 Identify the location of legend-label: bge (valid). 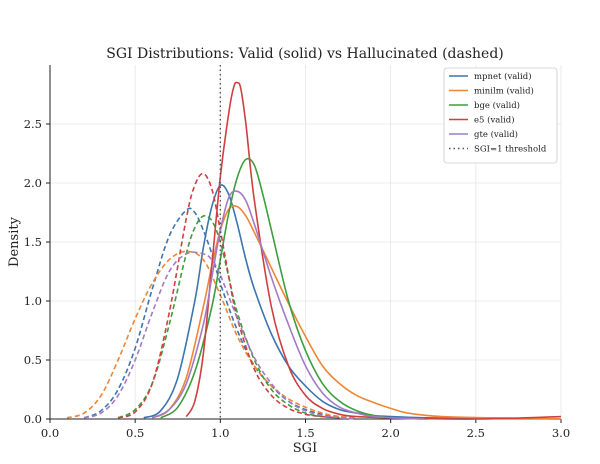
(497, 105).